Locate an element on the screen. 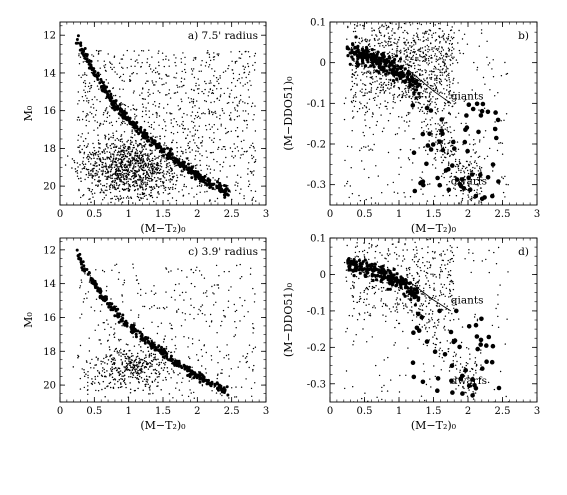 Image resolution: width=567 pixels, height=495 pixels. y-tick-label: -0.3 is located at coordinates (316, 185).